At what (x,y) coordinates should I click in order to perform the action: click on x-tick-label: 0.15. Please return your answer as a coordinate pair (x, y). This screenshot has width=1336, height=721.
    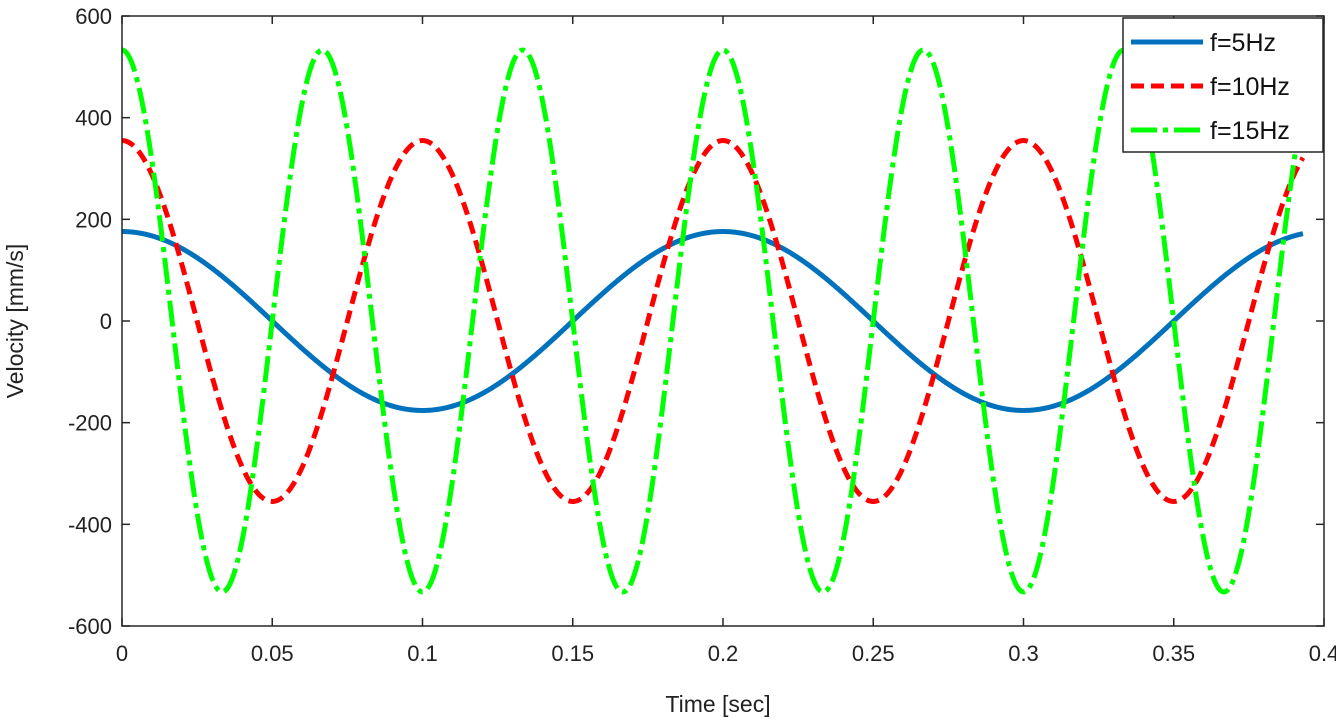
    Looking at the image, I should click on (572, 653).